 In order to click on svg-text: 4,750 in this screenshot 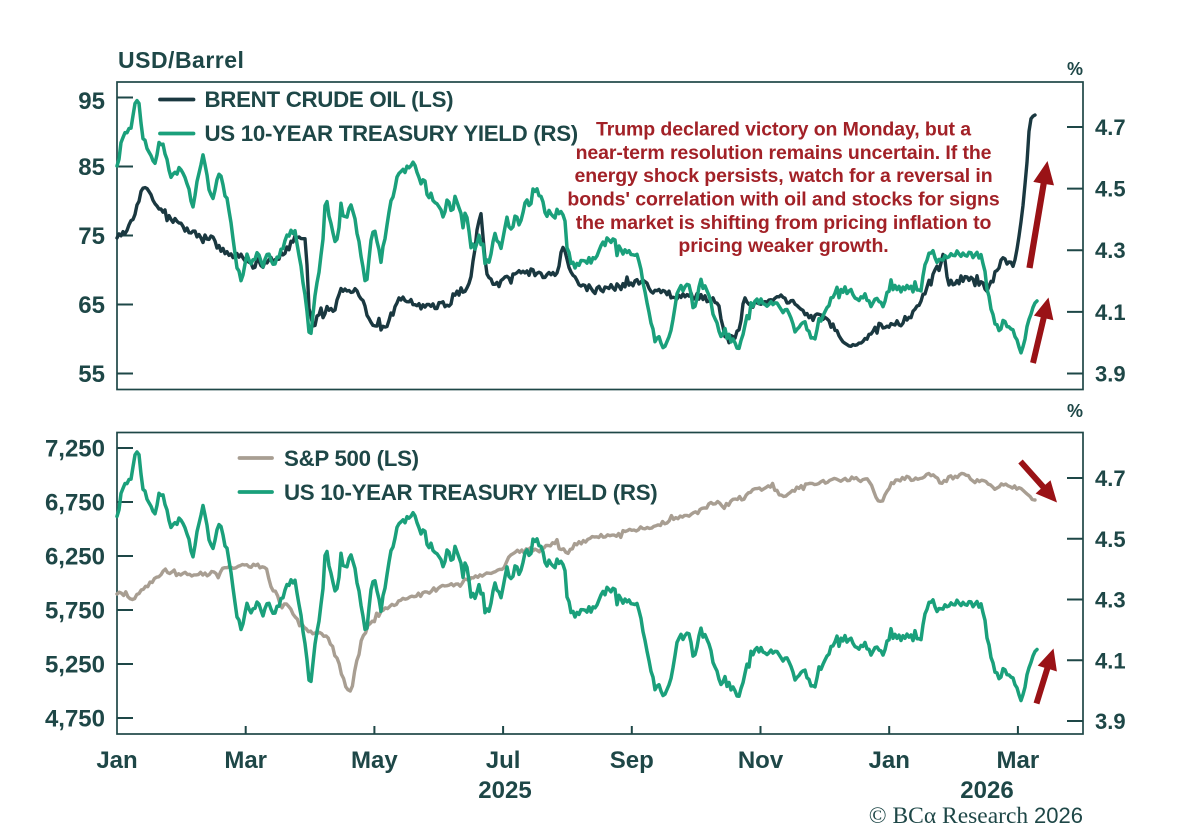, I will do `click(75, 719)`.